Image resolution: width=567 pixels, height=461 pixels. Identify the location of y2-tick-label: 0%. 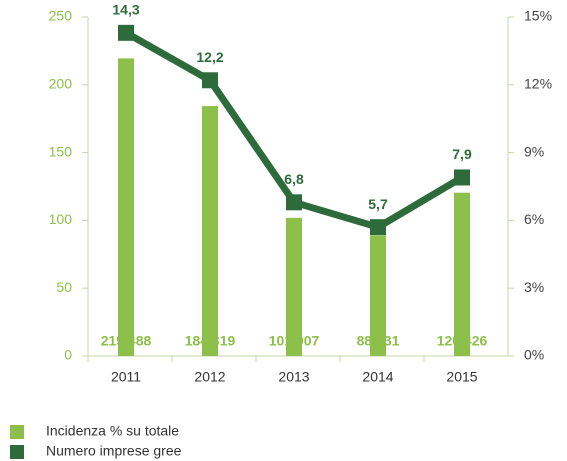
(534, 355).